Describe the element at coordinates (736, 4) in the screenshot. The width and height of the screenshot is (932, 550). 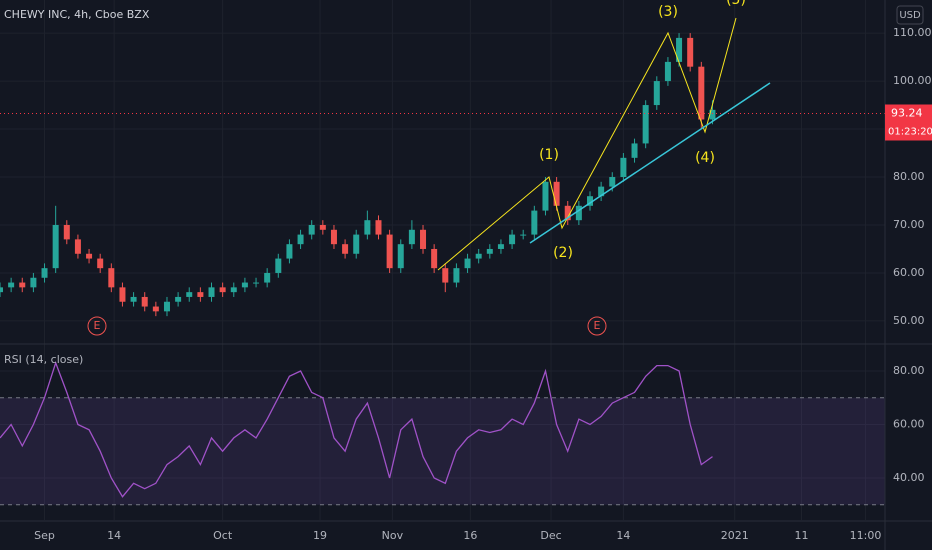
I see `wave-label: (5)` at that location.